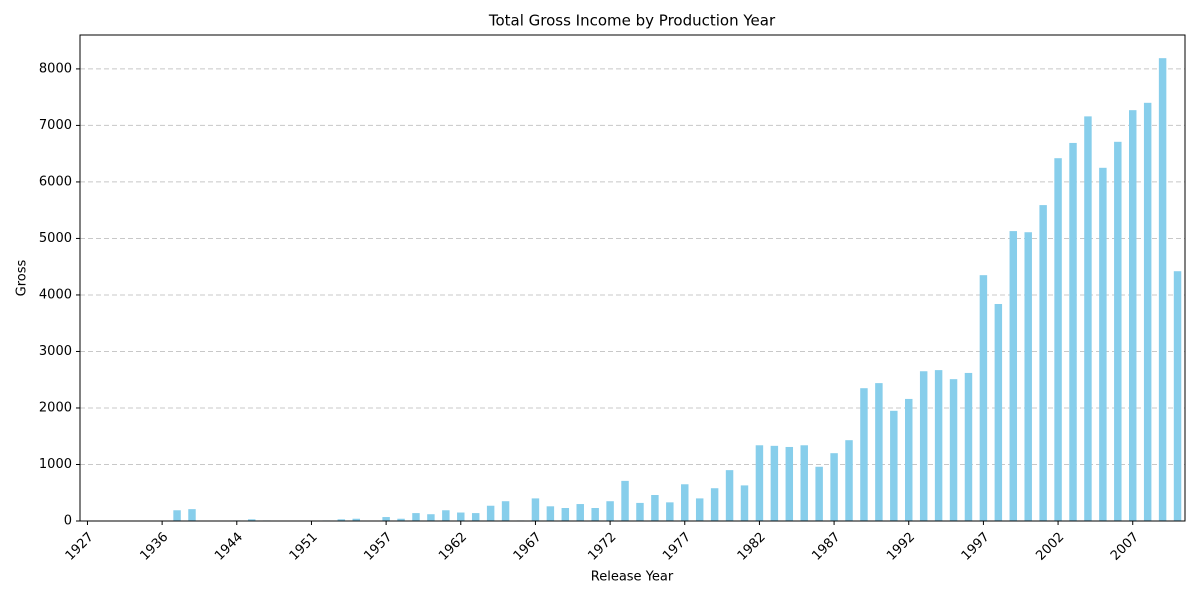  Describe the element at coordinates (677, 547) in the screenshot. I see `x-tick-label: 1977` at that location.